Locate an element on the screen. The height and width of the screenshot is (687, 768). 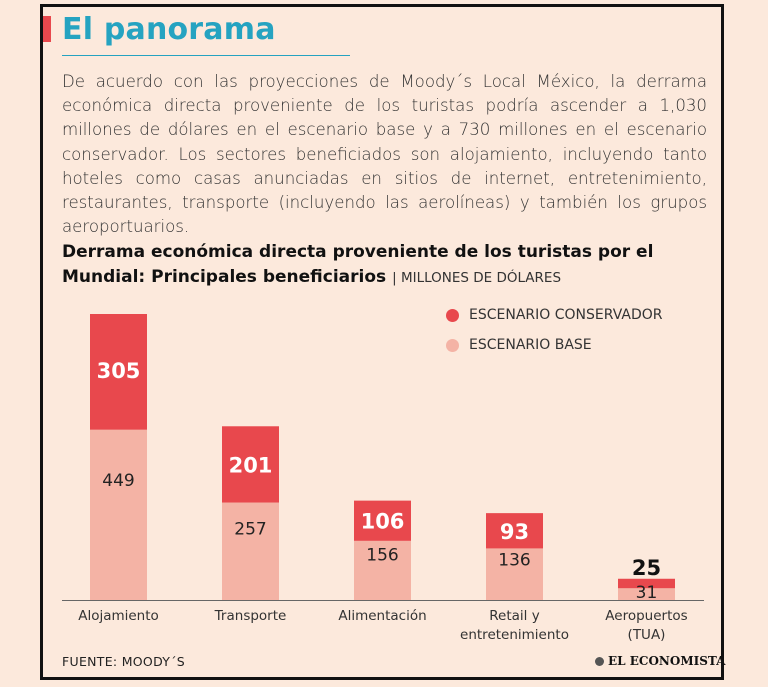
chart-unit: | MILLONES DE DÓLARES is located at coordinates (477, 278).